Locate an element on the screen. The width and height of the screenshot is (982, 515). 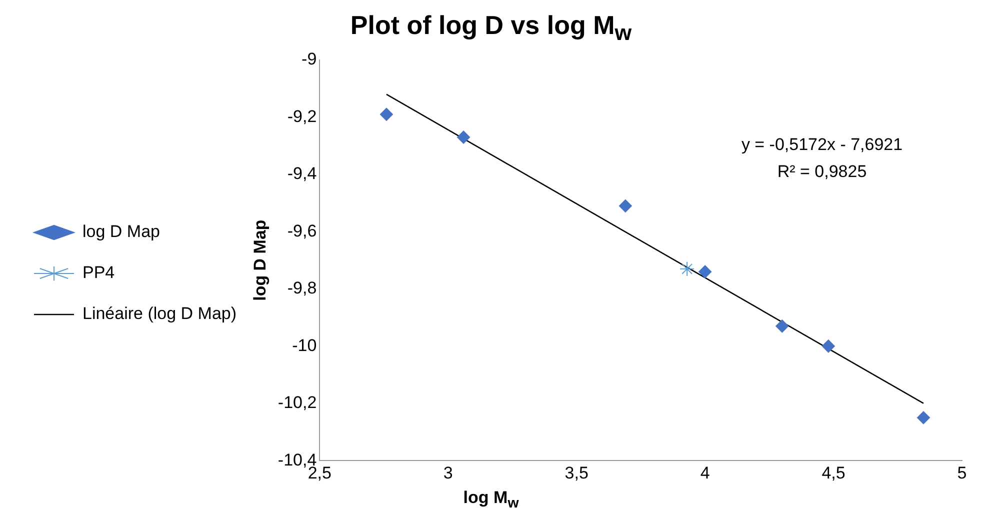
legend-label: Linéaire (log D Map) is located at coordinates (159, 314).